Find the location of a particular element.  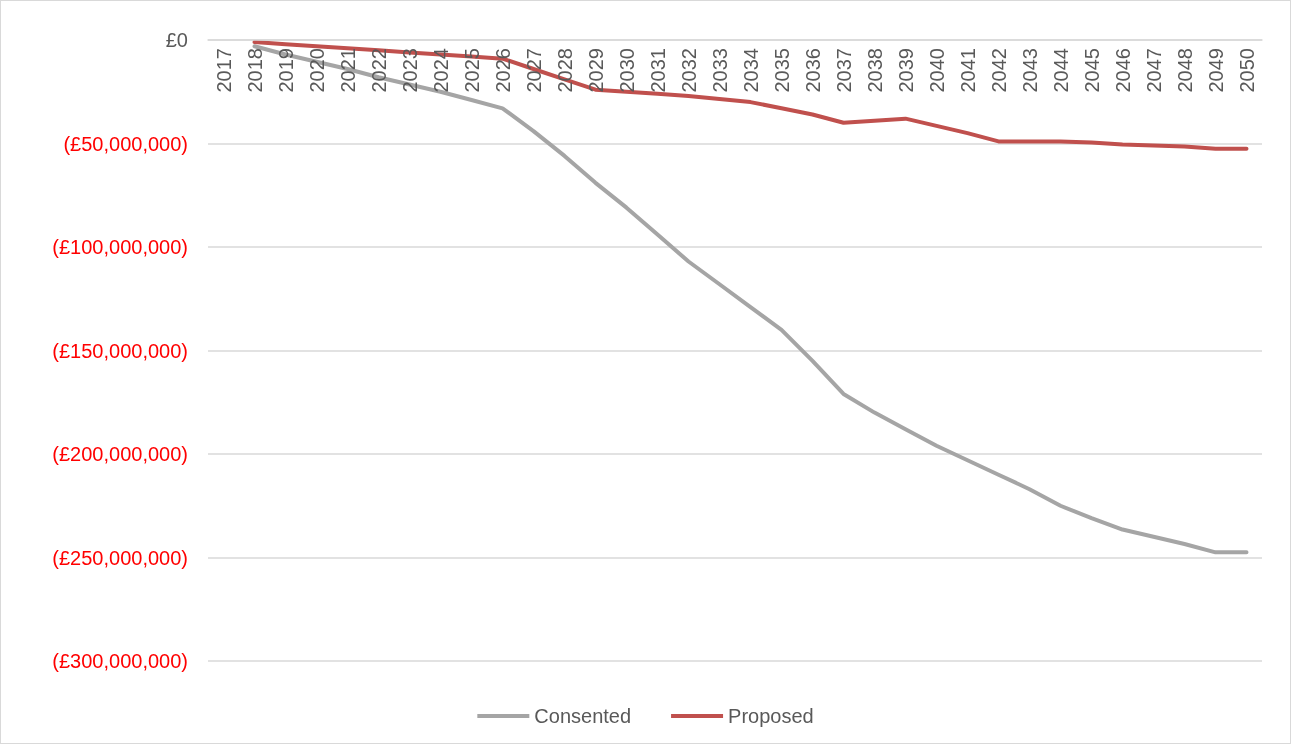

x-tick-label: 2034 is located at coordinates (750, 70).